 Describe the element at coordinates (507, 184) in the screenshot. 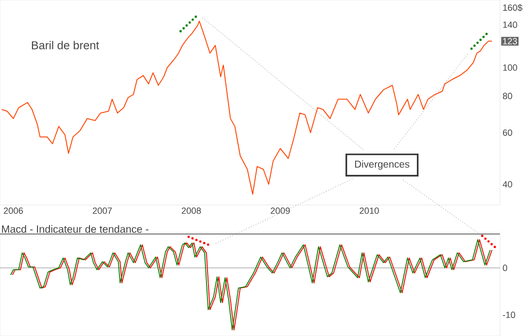

I see `y-tick-label: 40` at that location.